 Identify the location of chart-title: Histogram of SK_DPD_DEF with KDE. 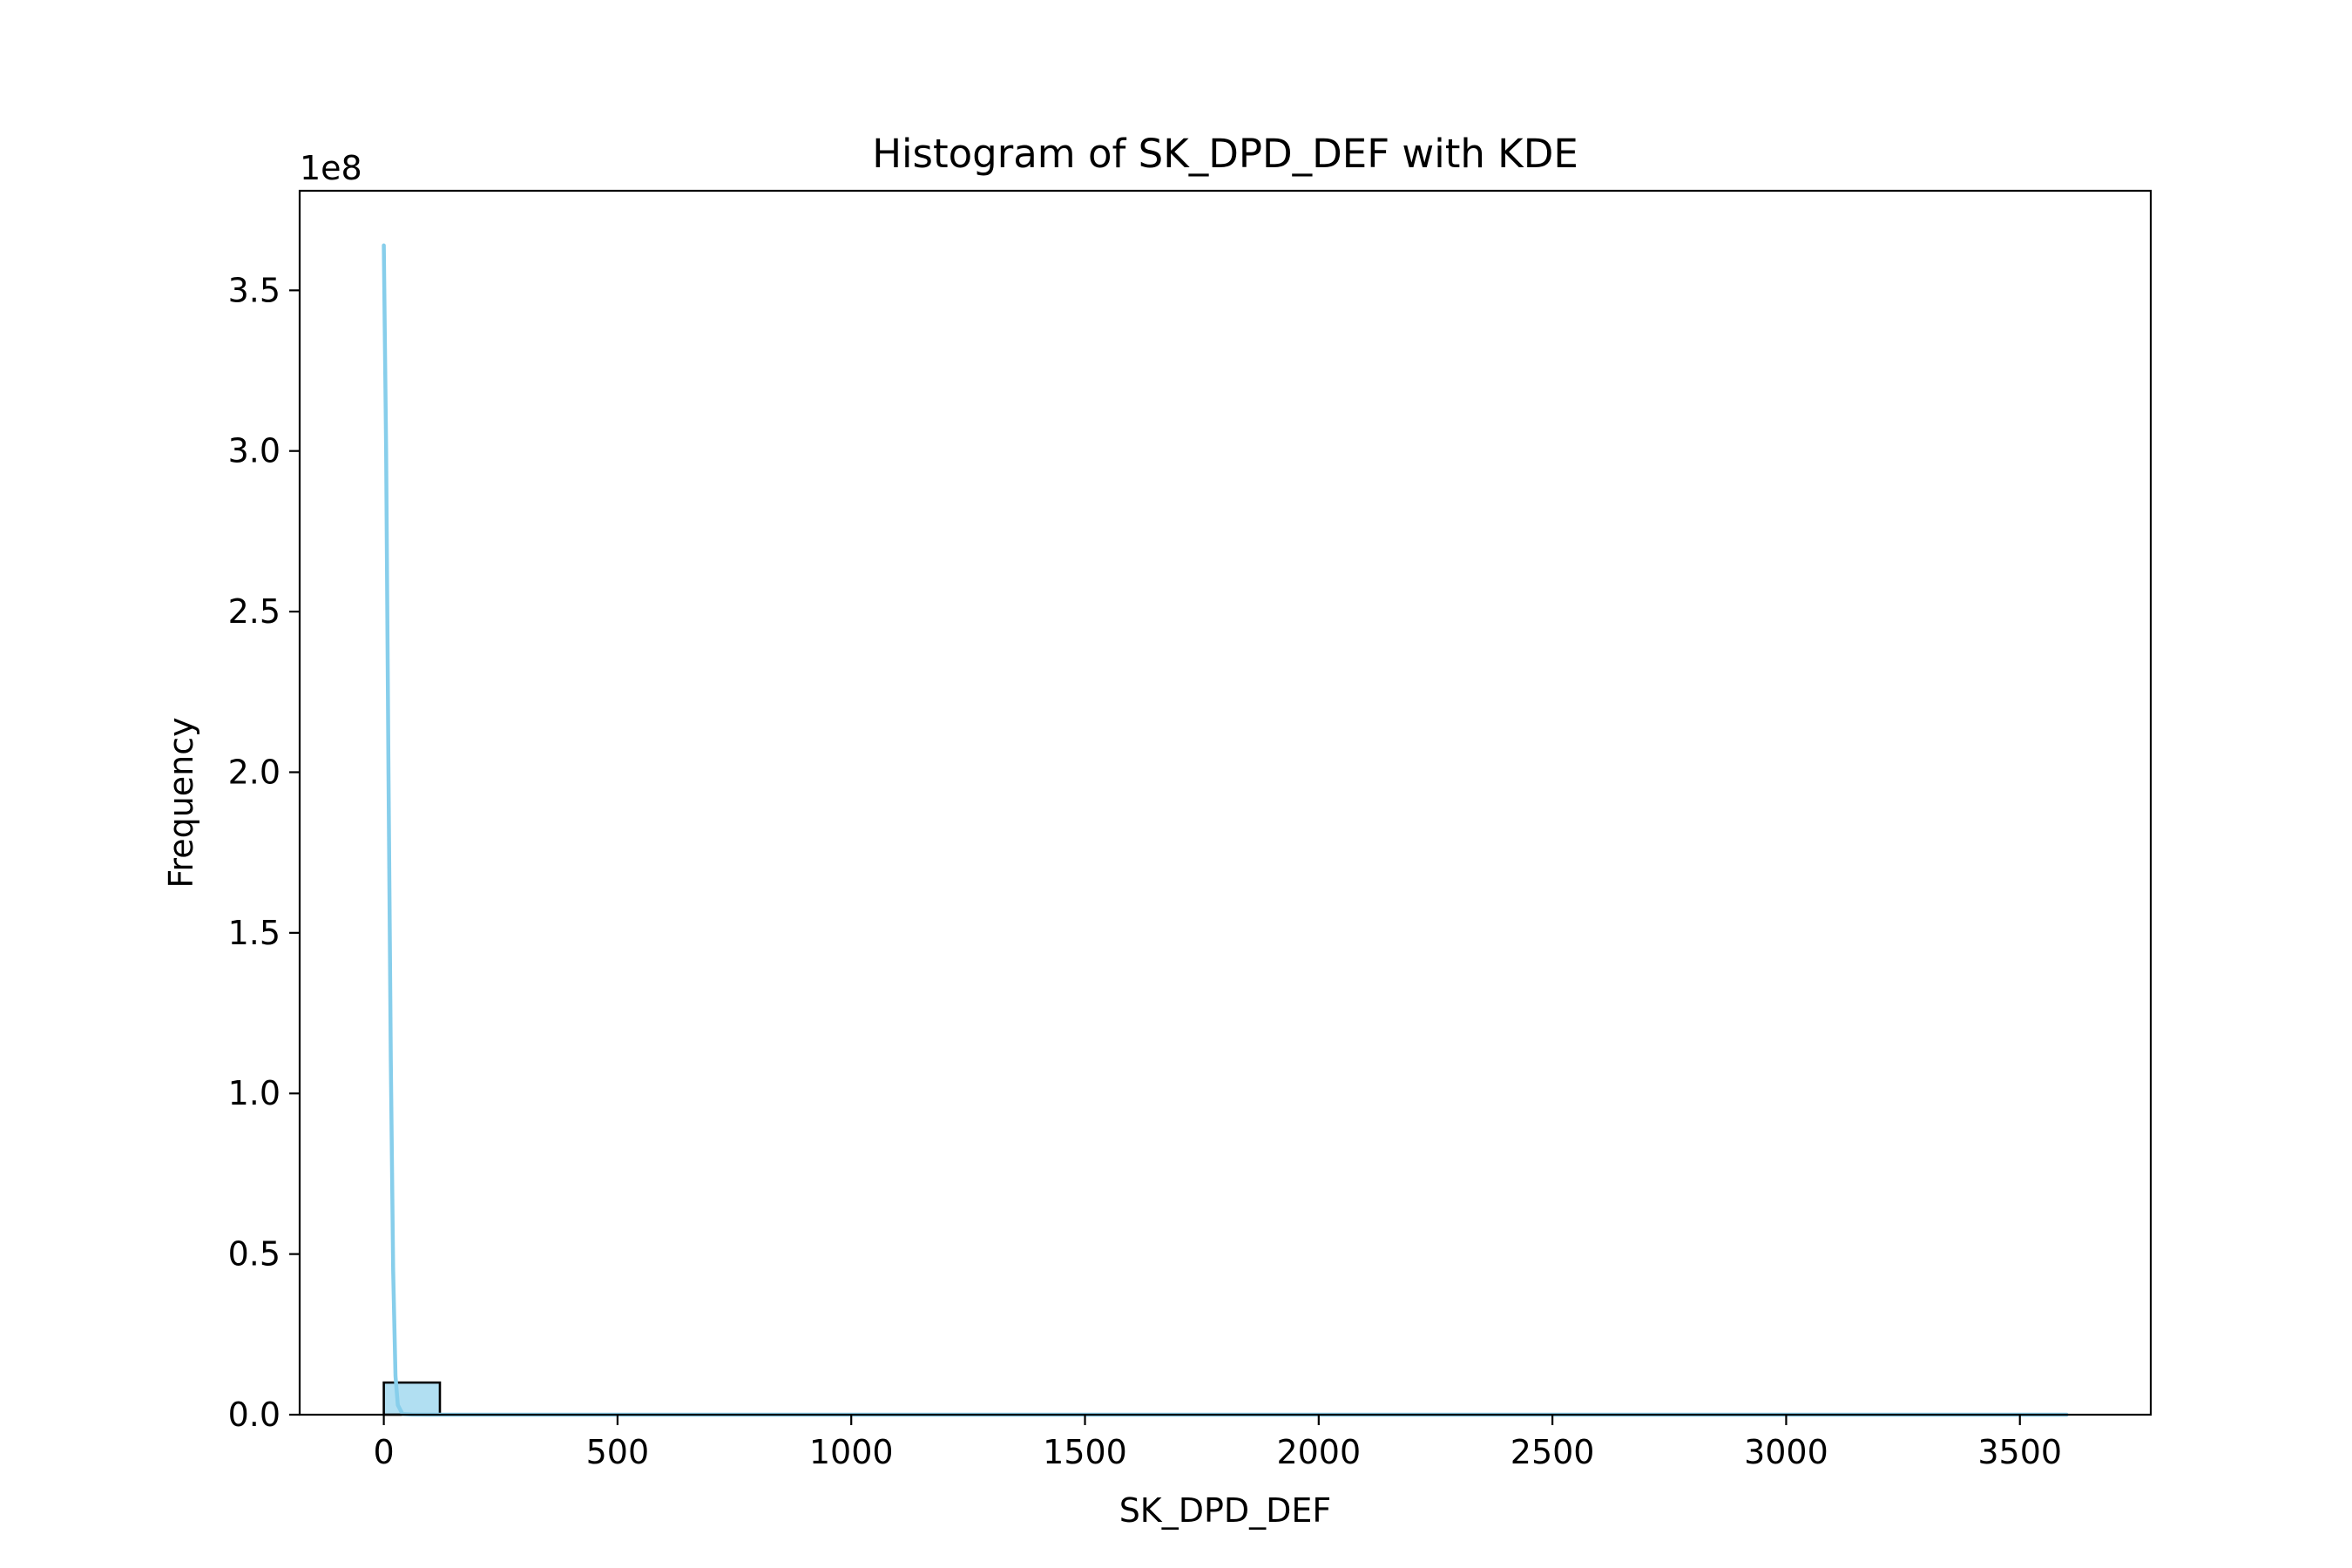
(1225, 154).